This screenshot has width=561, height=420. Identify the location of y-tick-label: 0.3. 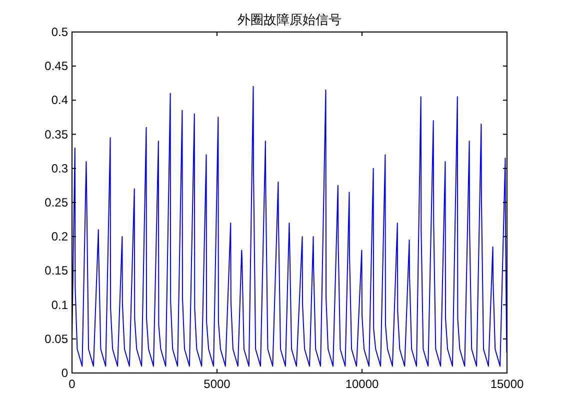
(59, 168).